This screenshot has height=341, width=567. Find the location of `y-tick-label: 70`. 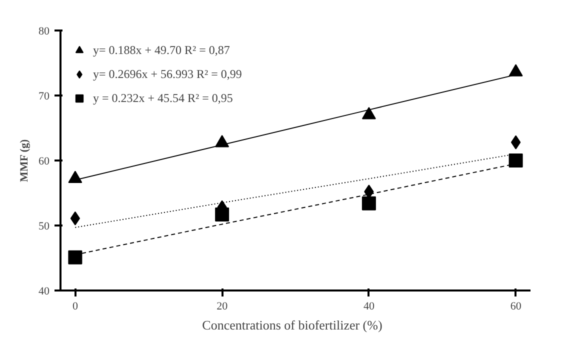

y-tick-label: 70 is located at coordinates (44, 96).